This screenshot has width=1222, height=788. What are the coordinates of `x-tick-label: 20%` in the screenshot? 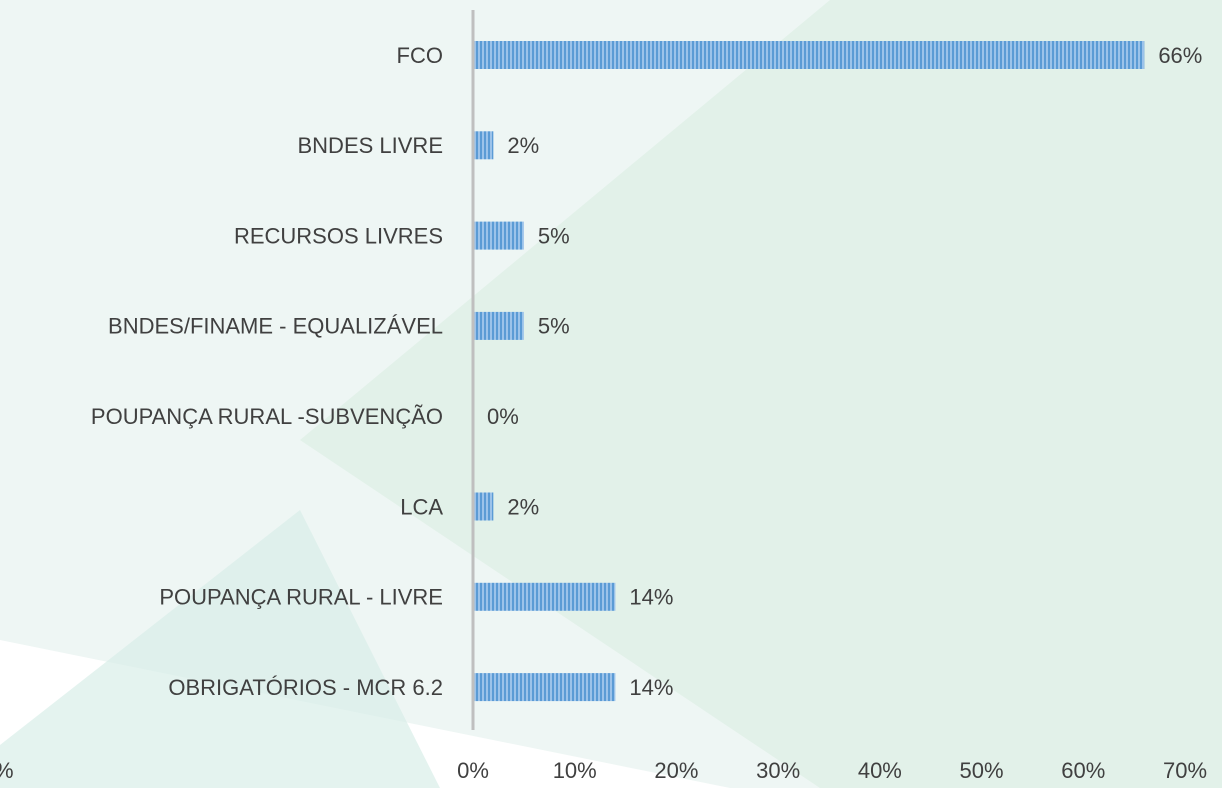 It's located at (676, 770).